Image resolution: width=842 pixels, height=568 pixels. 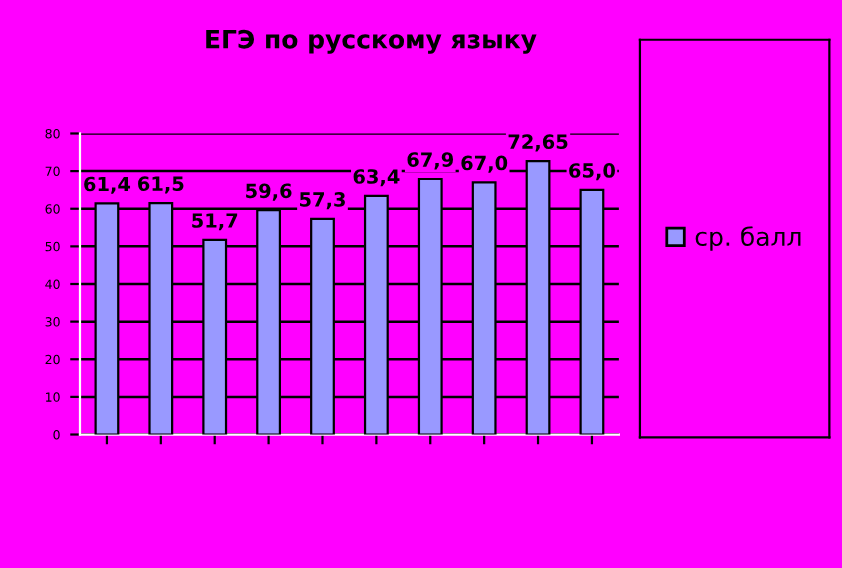 I want to click on data-label: 57,3, so click(x=322, y=201).